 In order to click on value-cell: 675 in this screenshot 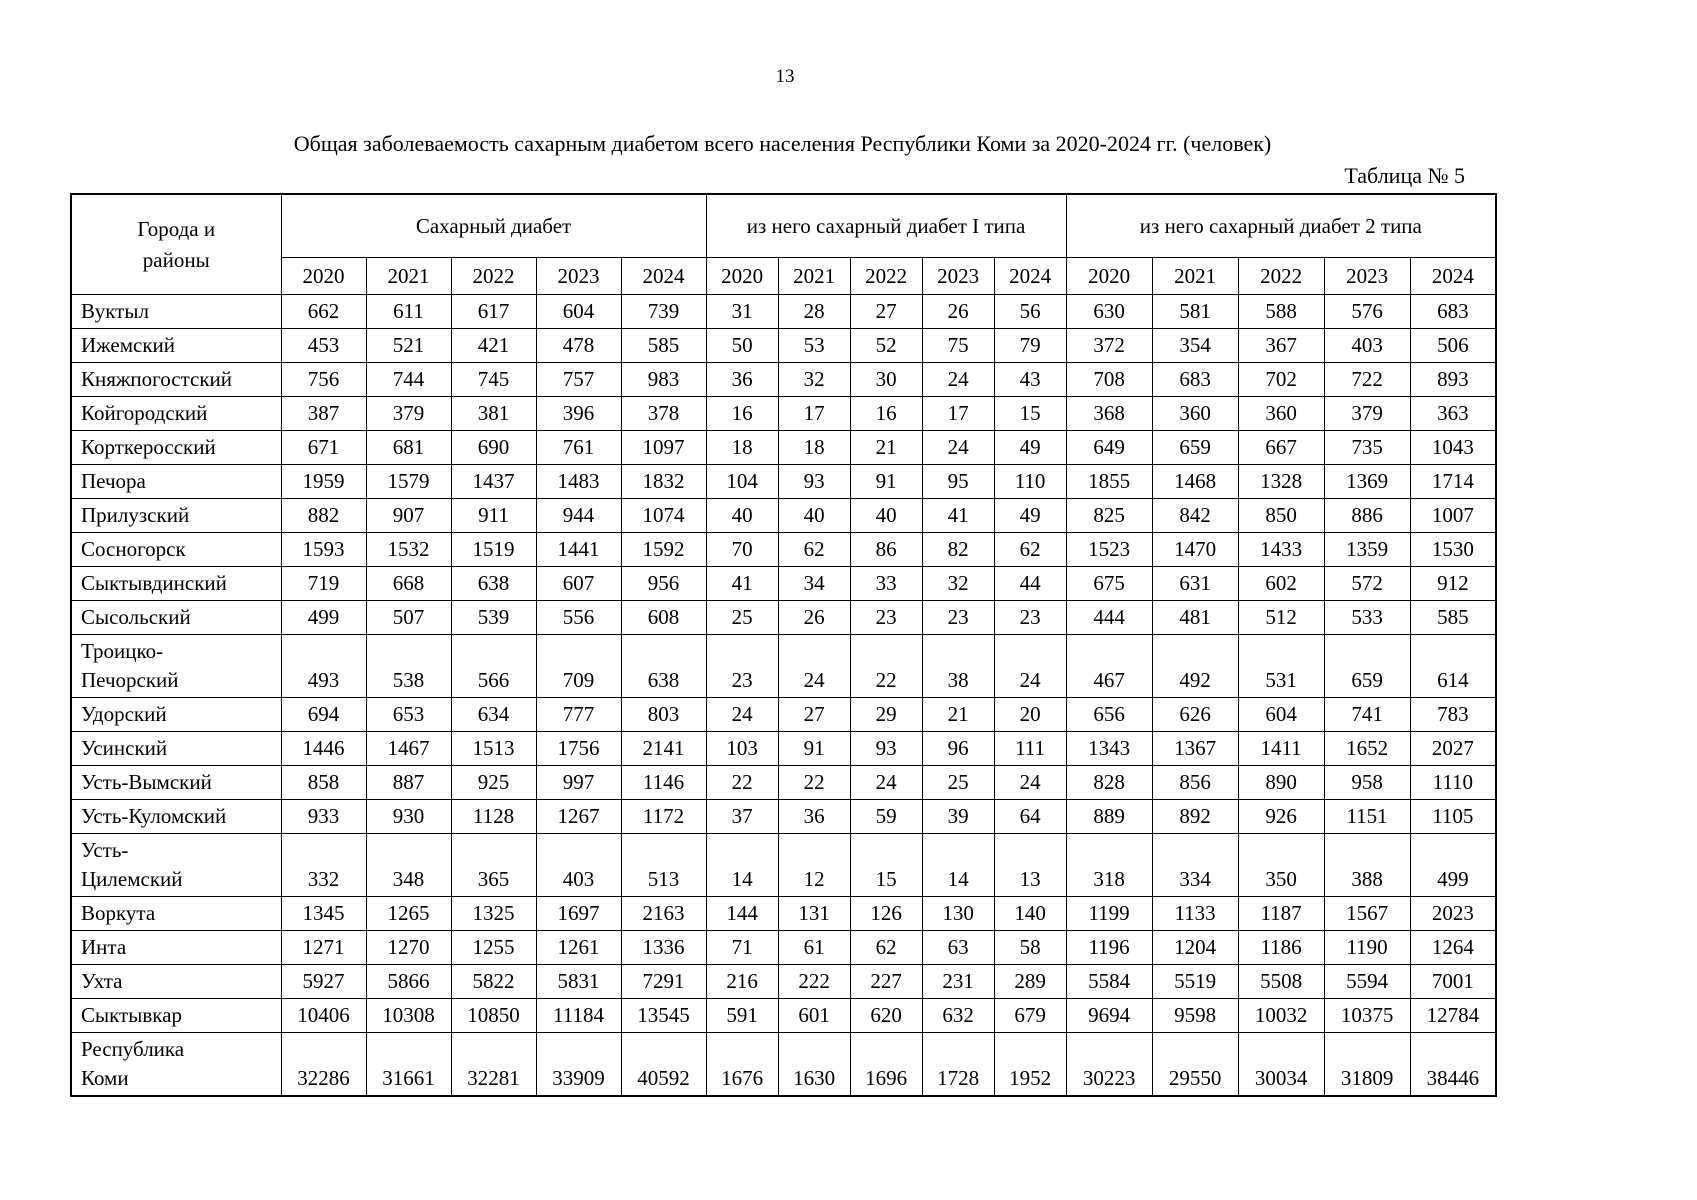, I will do `click(1109, 583)`.